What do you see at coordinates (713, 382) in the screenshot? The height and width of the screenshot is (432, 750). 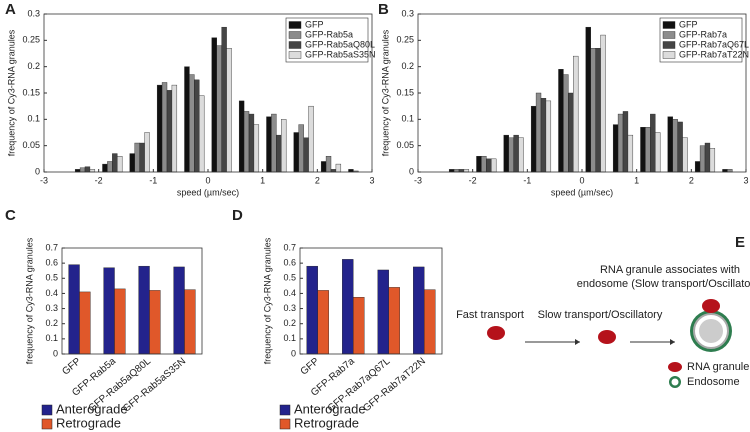 I see `key-text: Endosome` at bounding box center [713, 382].